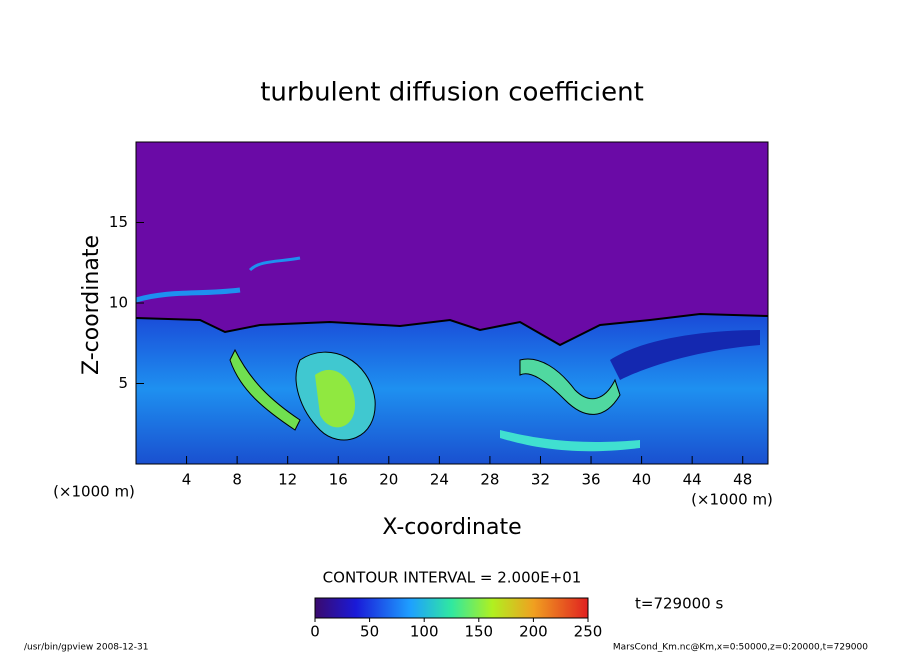 This screenshot has width=904, height=654. What do you see at coordinates (588, 632) in the screenshot?
I see `colorbar-tick-label: 250` at bounding box center [588, 632].